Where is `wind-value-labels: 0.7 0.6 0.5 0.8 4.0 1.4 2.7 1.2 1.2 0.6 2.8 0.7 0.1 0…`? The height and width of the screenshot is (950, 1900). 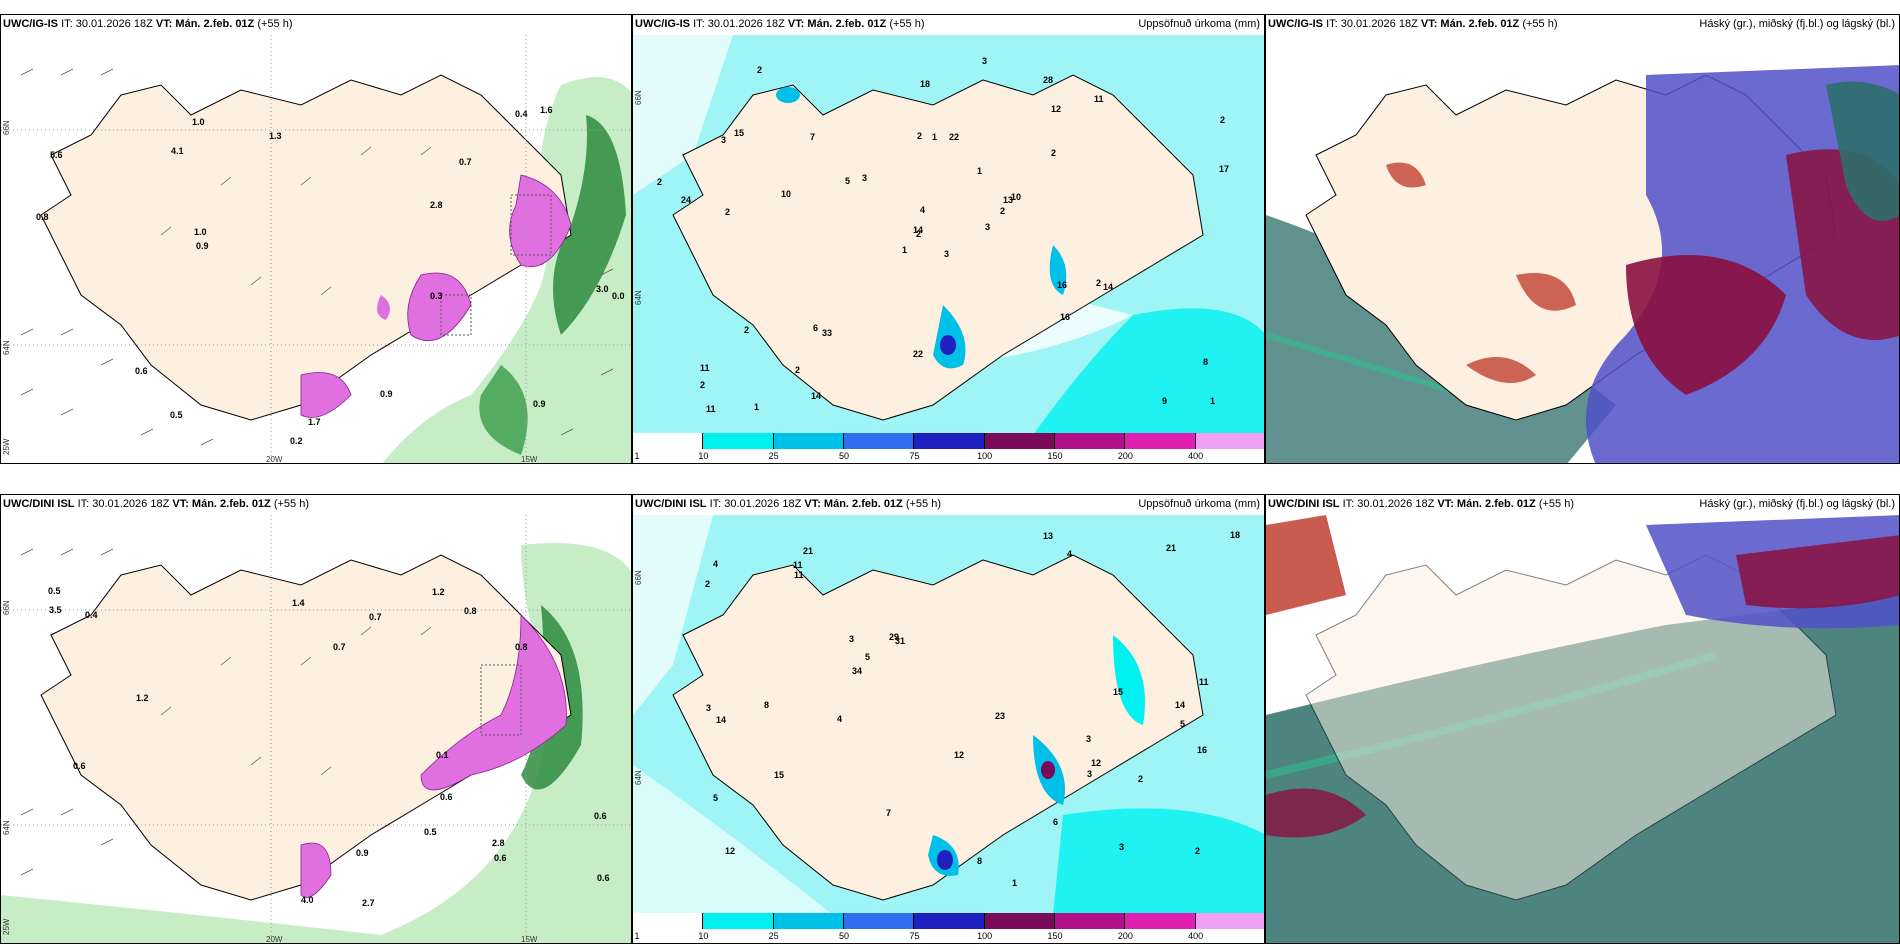
wind-value-labels: 0.7 0.6 0.5 0.8 4.0 1.4 2.7 1.2 1.2 0.6 2.8 0.7 0.1 0… is located at coordinates (306, 765).